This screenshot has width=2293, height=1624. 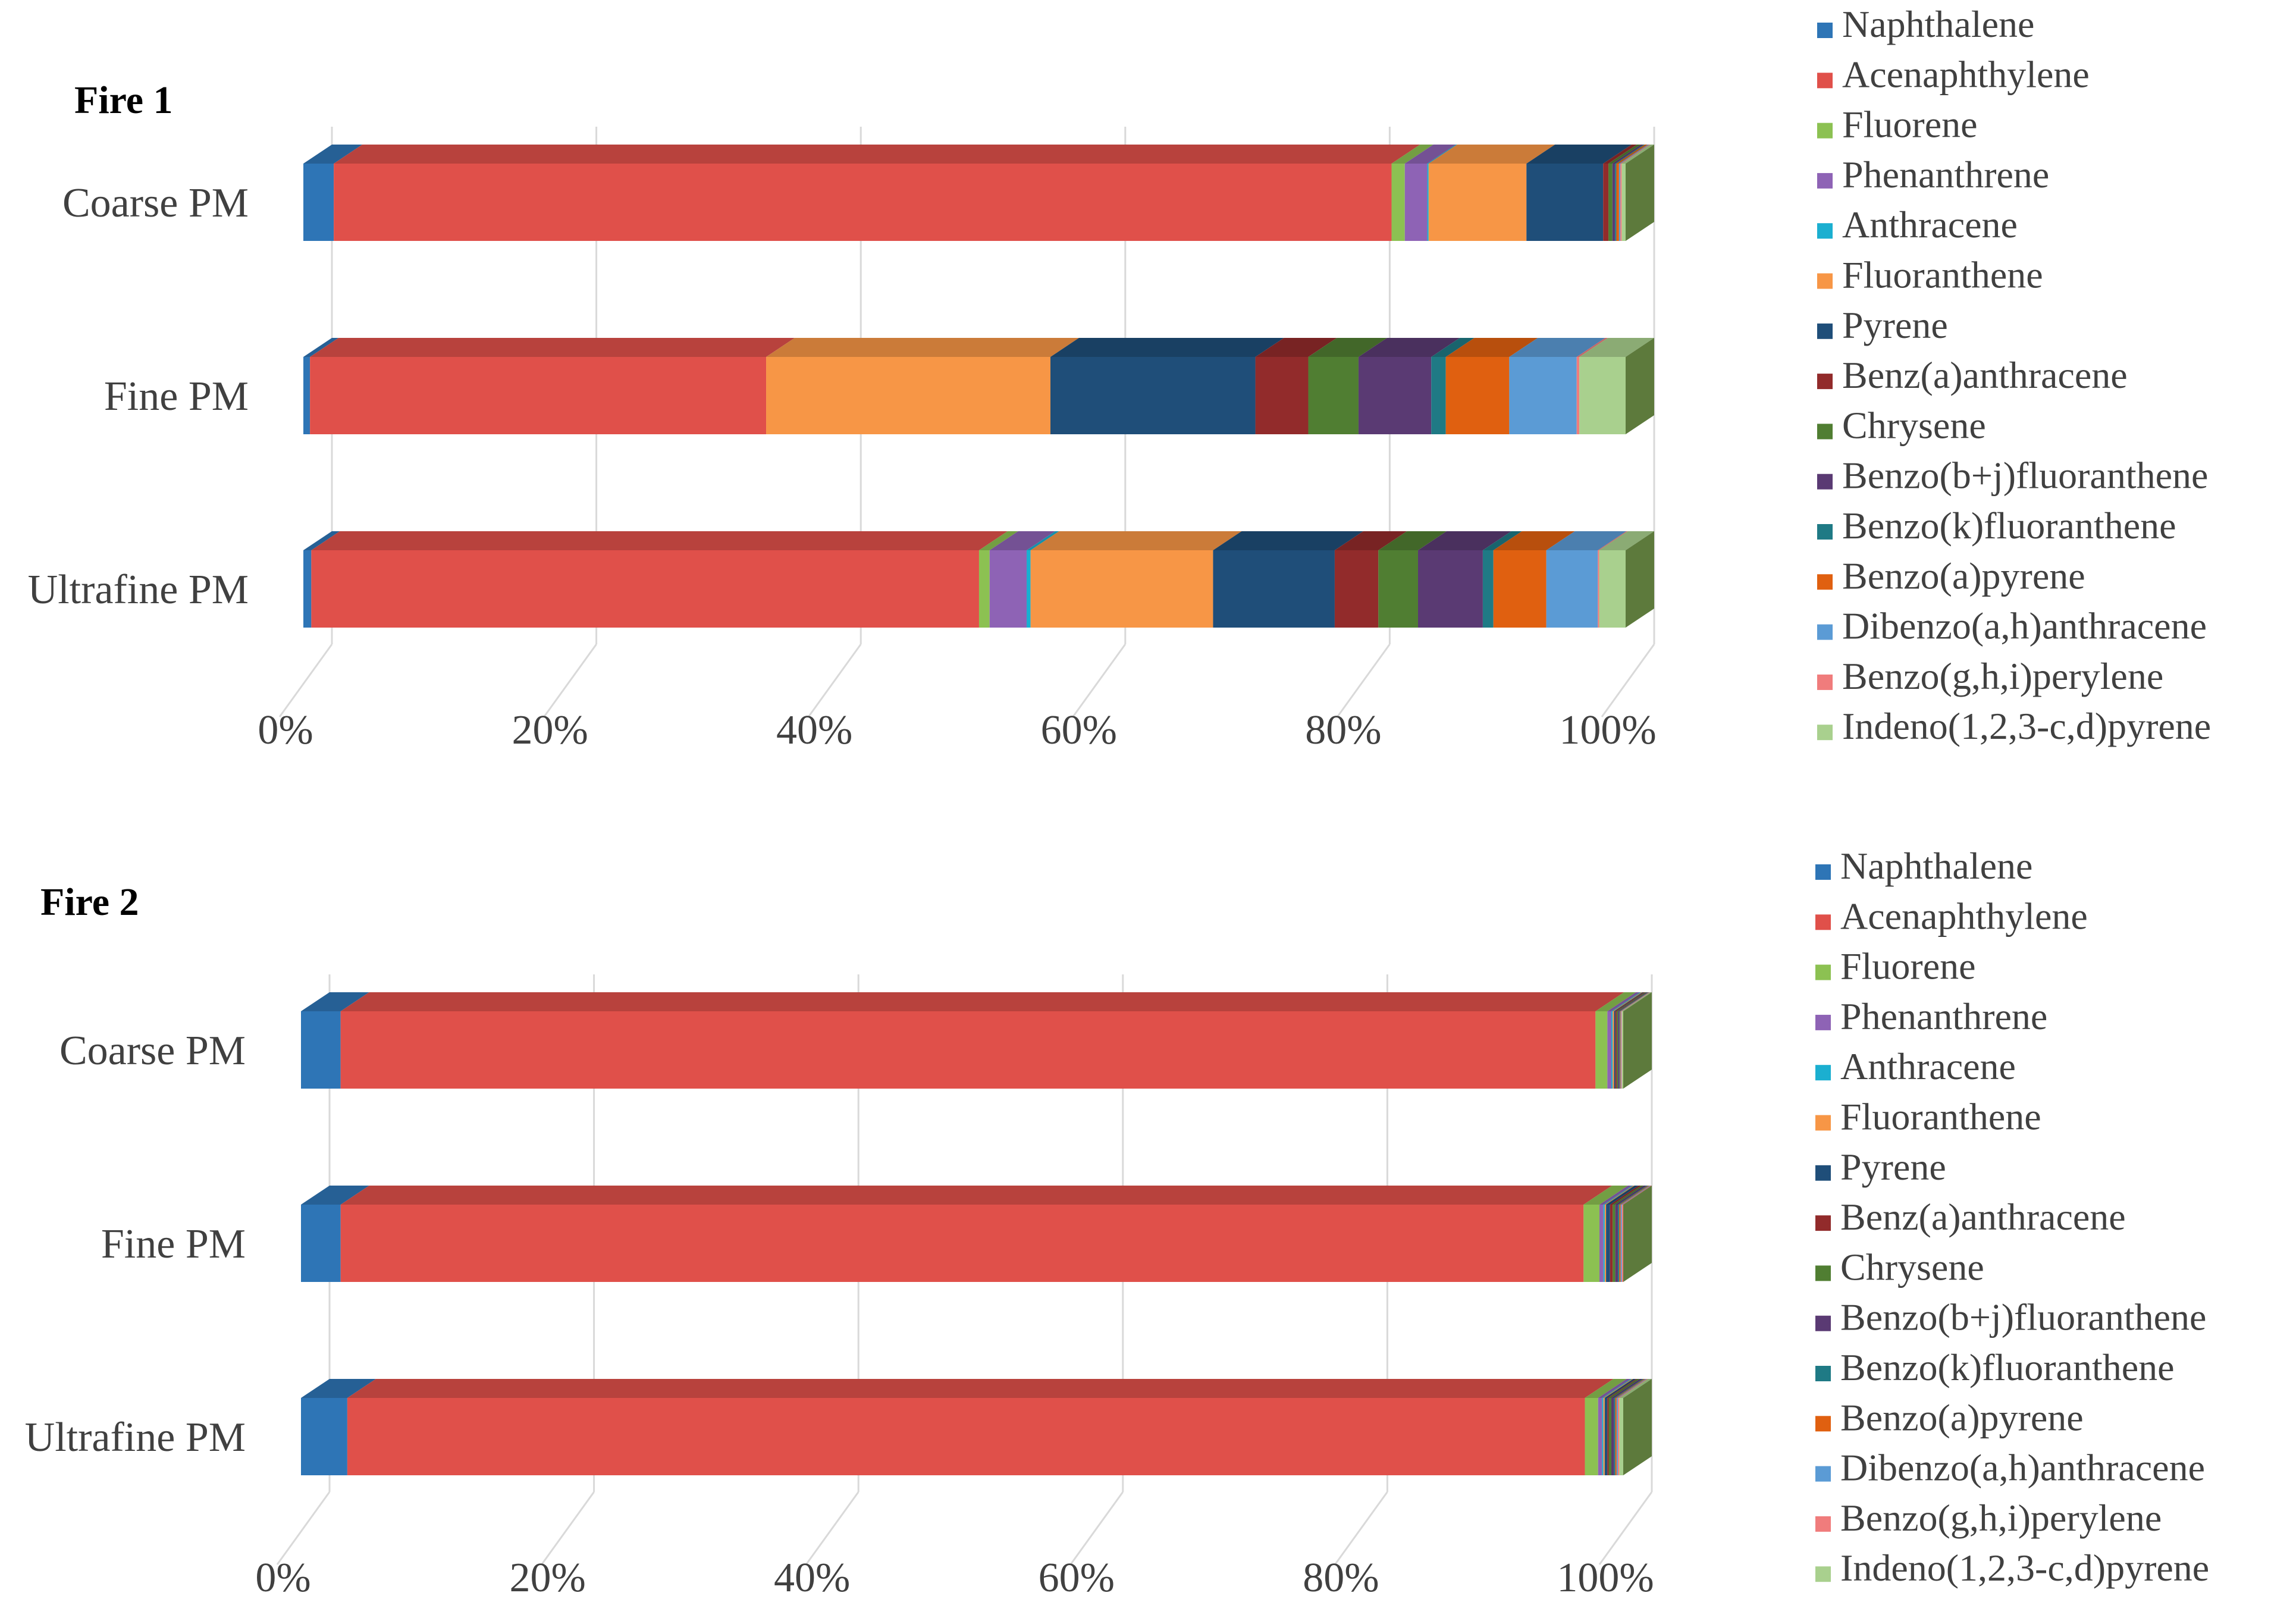 What do you see at coordinates (1912, 1267) in the screenshot?
I see `legend-label: Chrysene` at bounding box center [1912, 1267].